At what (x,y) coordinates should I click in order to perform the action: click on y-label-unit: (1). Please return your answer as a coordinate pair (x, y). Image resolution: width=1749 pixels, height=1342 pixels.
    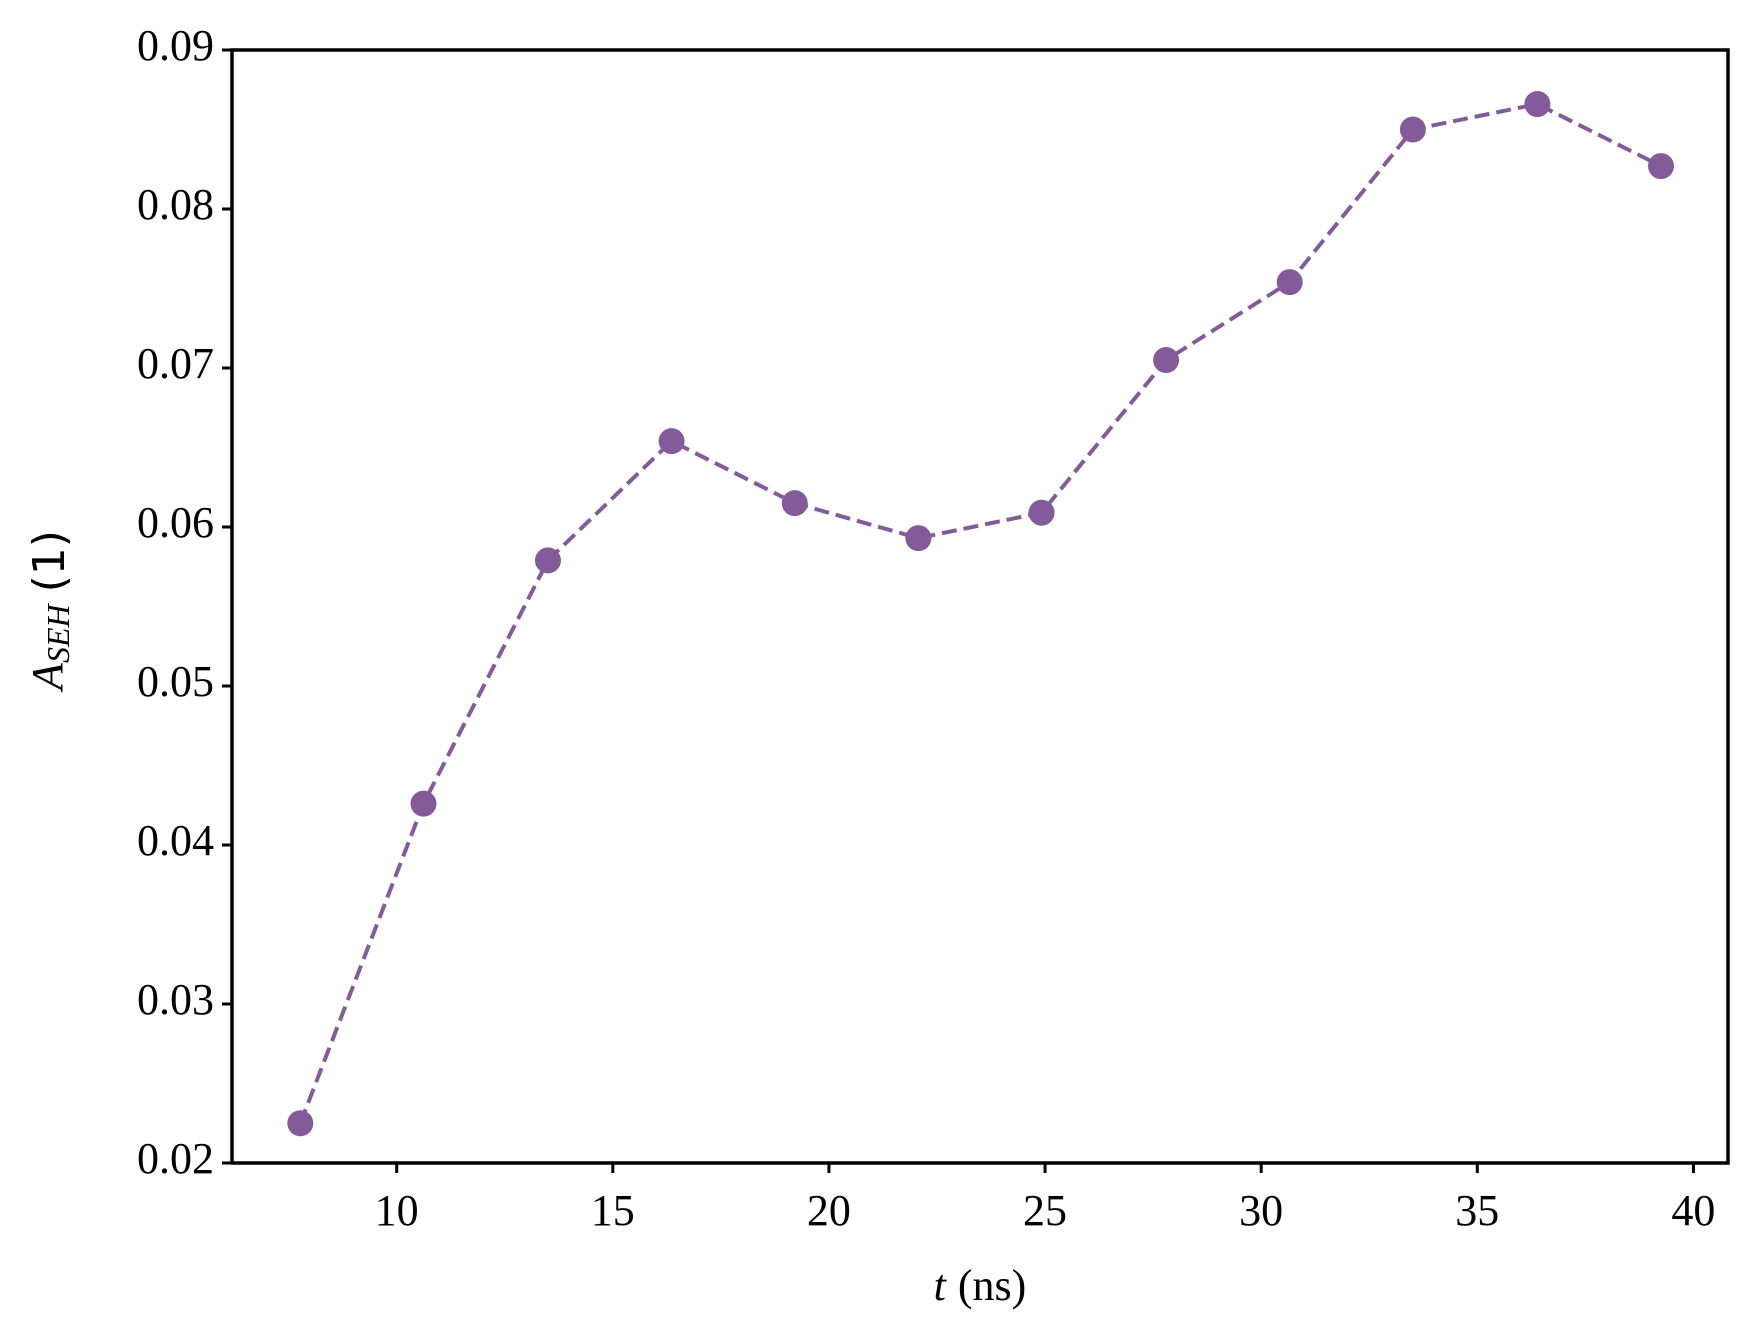
    Looking at the image, I should click on (49, 561).